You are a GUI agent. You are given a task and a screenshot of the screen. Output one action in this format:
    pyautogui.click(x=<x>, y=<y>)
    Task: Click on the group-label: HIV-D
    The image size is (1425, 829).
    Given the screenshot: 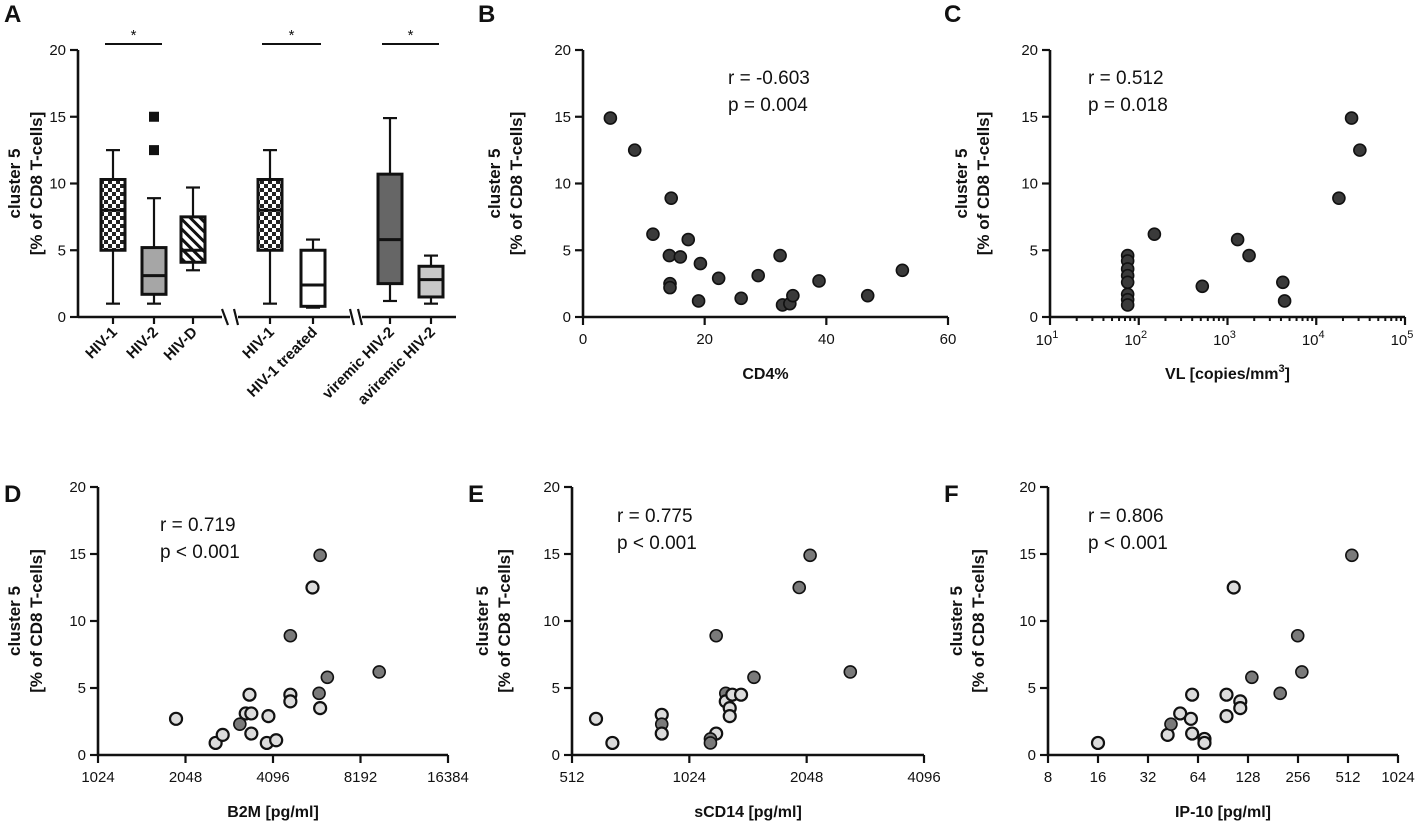 What is the action you would take?
    pyautogui.click(x=181, y=344)
    